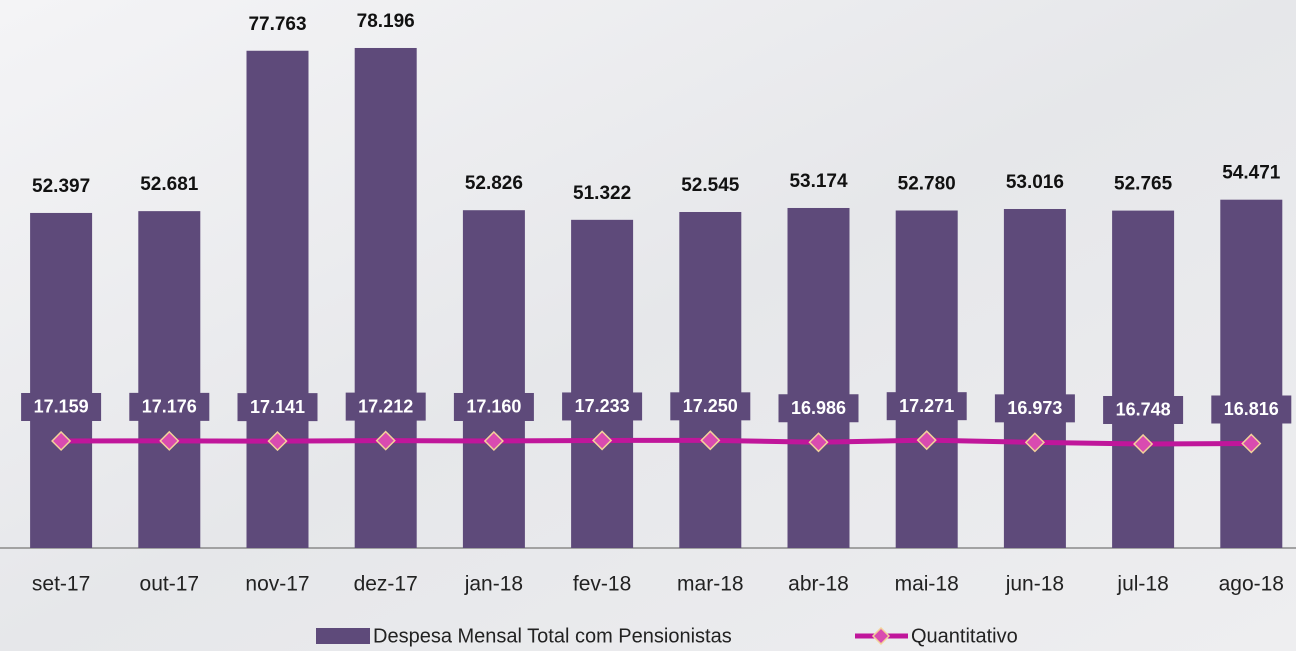  I want to click on data-label: 52.780, so click(927, 184).